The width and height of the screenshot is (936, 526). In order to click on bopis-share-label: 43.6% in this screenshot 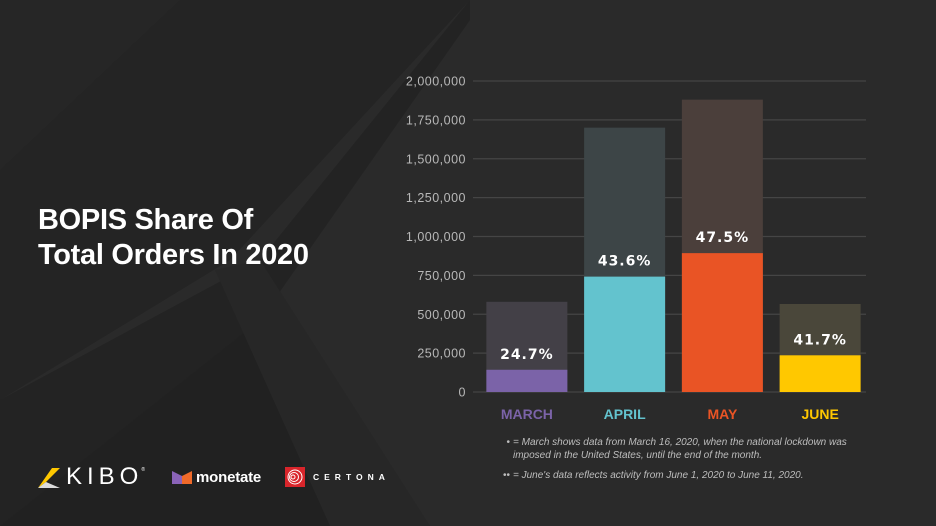, I will do `click(625, 262)`.